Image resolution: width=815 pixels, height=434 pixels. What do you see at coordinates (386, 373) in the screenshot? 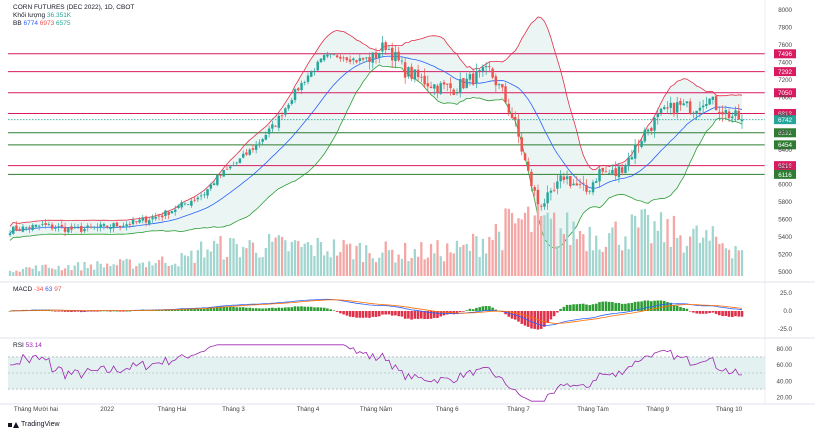
I see `rsi-pane` at bounding box center [386, 373].